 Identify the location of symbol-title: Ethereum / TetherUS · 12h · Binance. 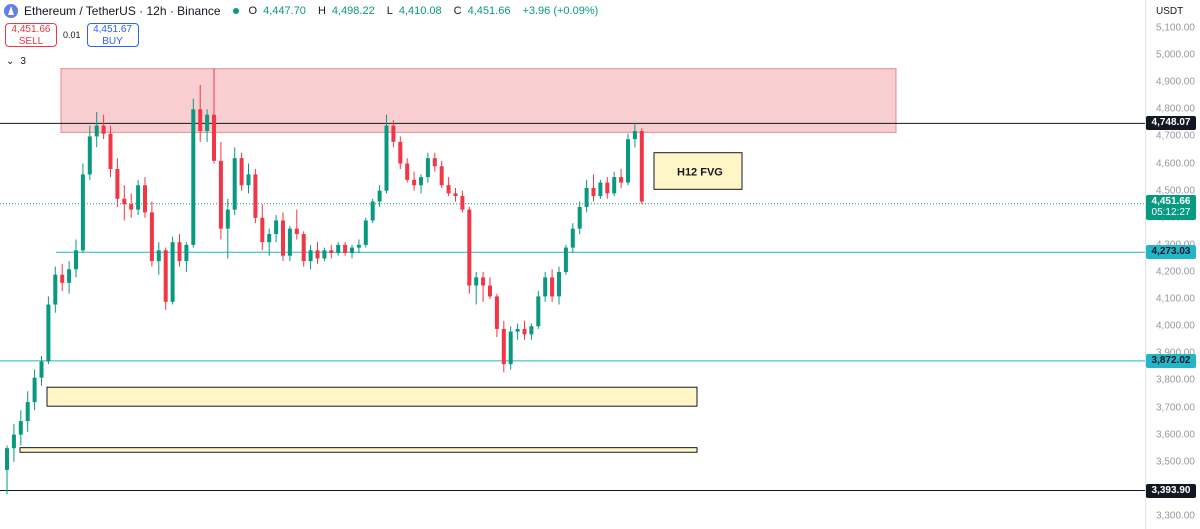
(122, 11).